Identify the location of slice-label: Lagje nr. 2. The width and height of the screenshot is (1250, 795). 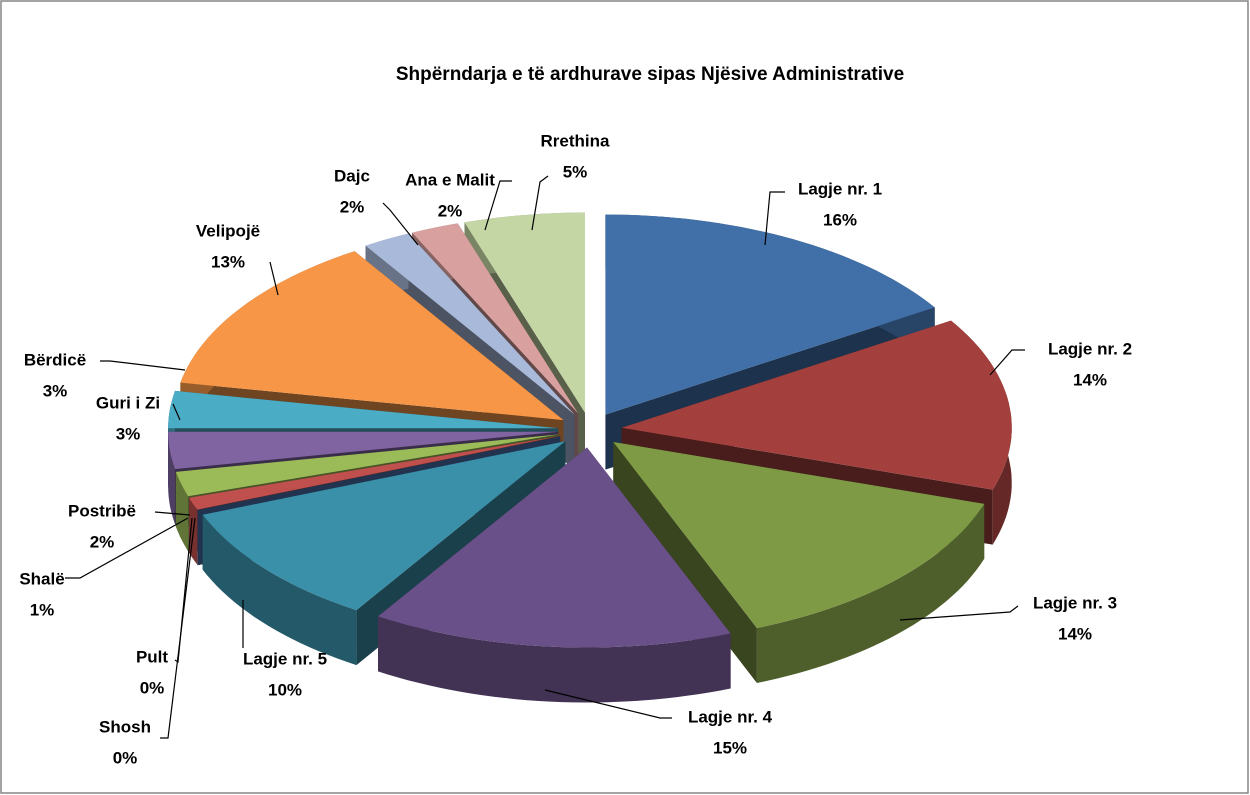
(1090, 348).